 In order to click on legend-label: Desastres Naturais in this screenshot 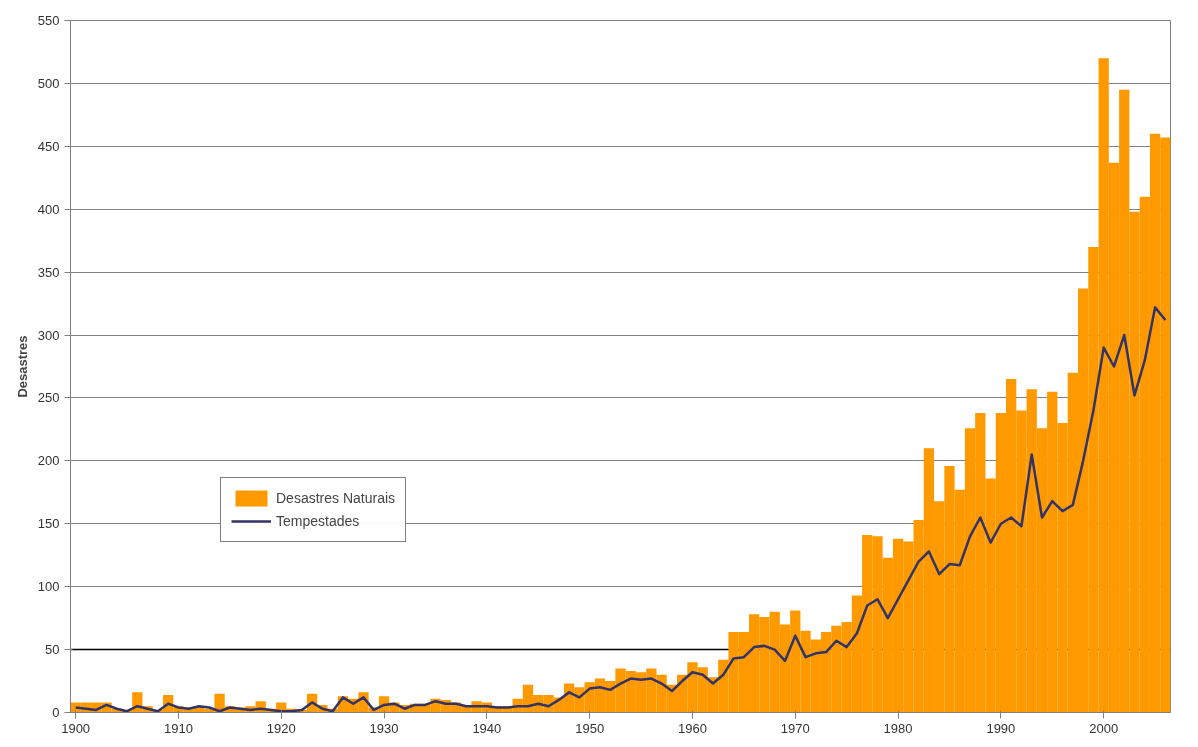, I will do `click(336, 498)`.